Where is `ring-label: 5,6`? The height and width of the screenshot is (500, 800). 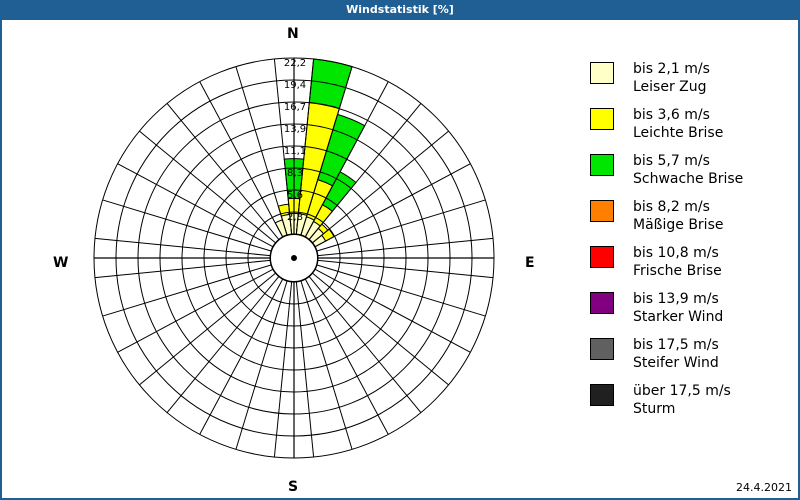
ring-label: 5,6 is located at coordinates (295, 195).